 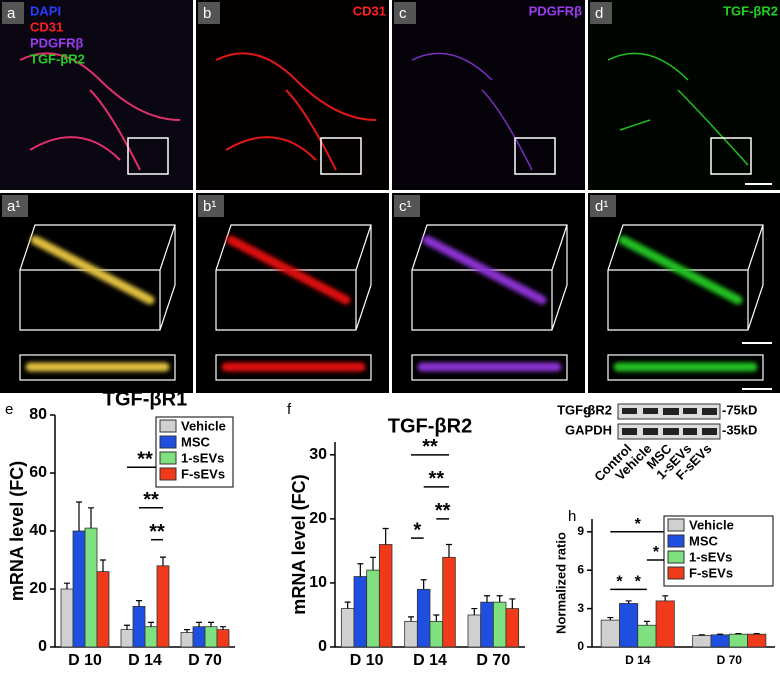 I want to click on y-tick-label: 3, so click(x=580, y=608).